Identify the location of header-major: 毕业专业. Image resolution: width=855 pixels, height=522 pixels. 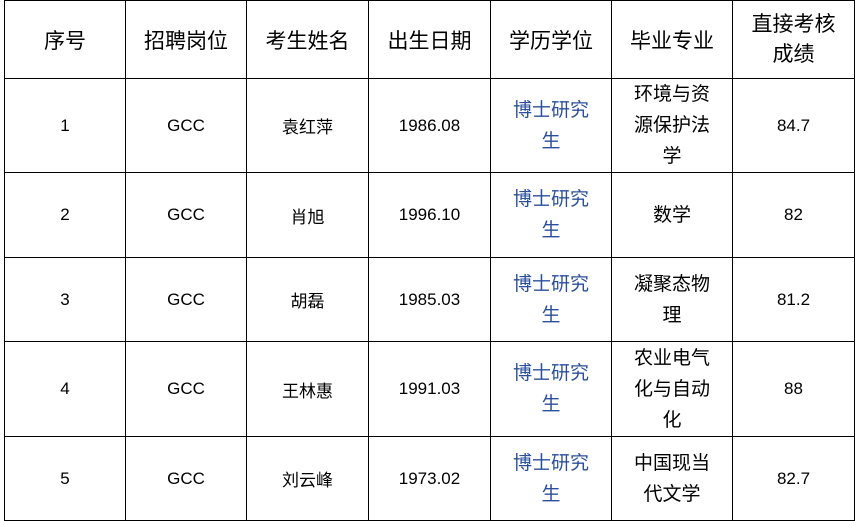
(672, 39).